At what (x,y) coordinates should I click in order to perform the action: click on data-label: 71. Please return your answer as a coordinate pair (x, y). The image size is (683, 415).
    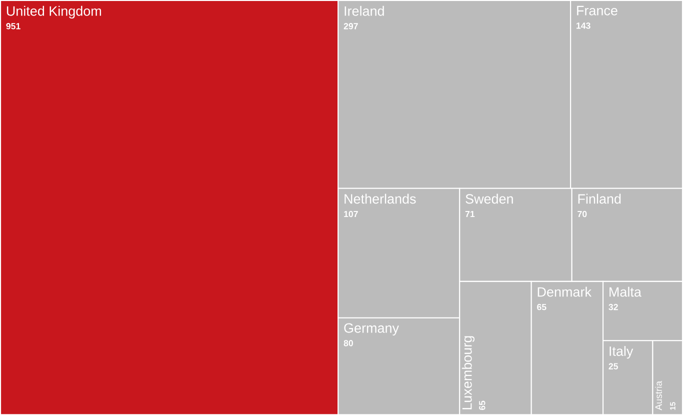
    Looking at the image, I should click on (470, 213).